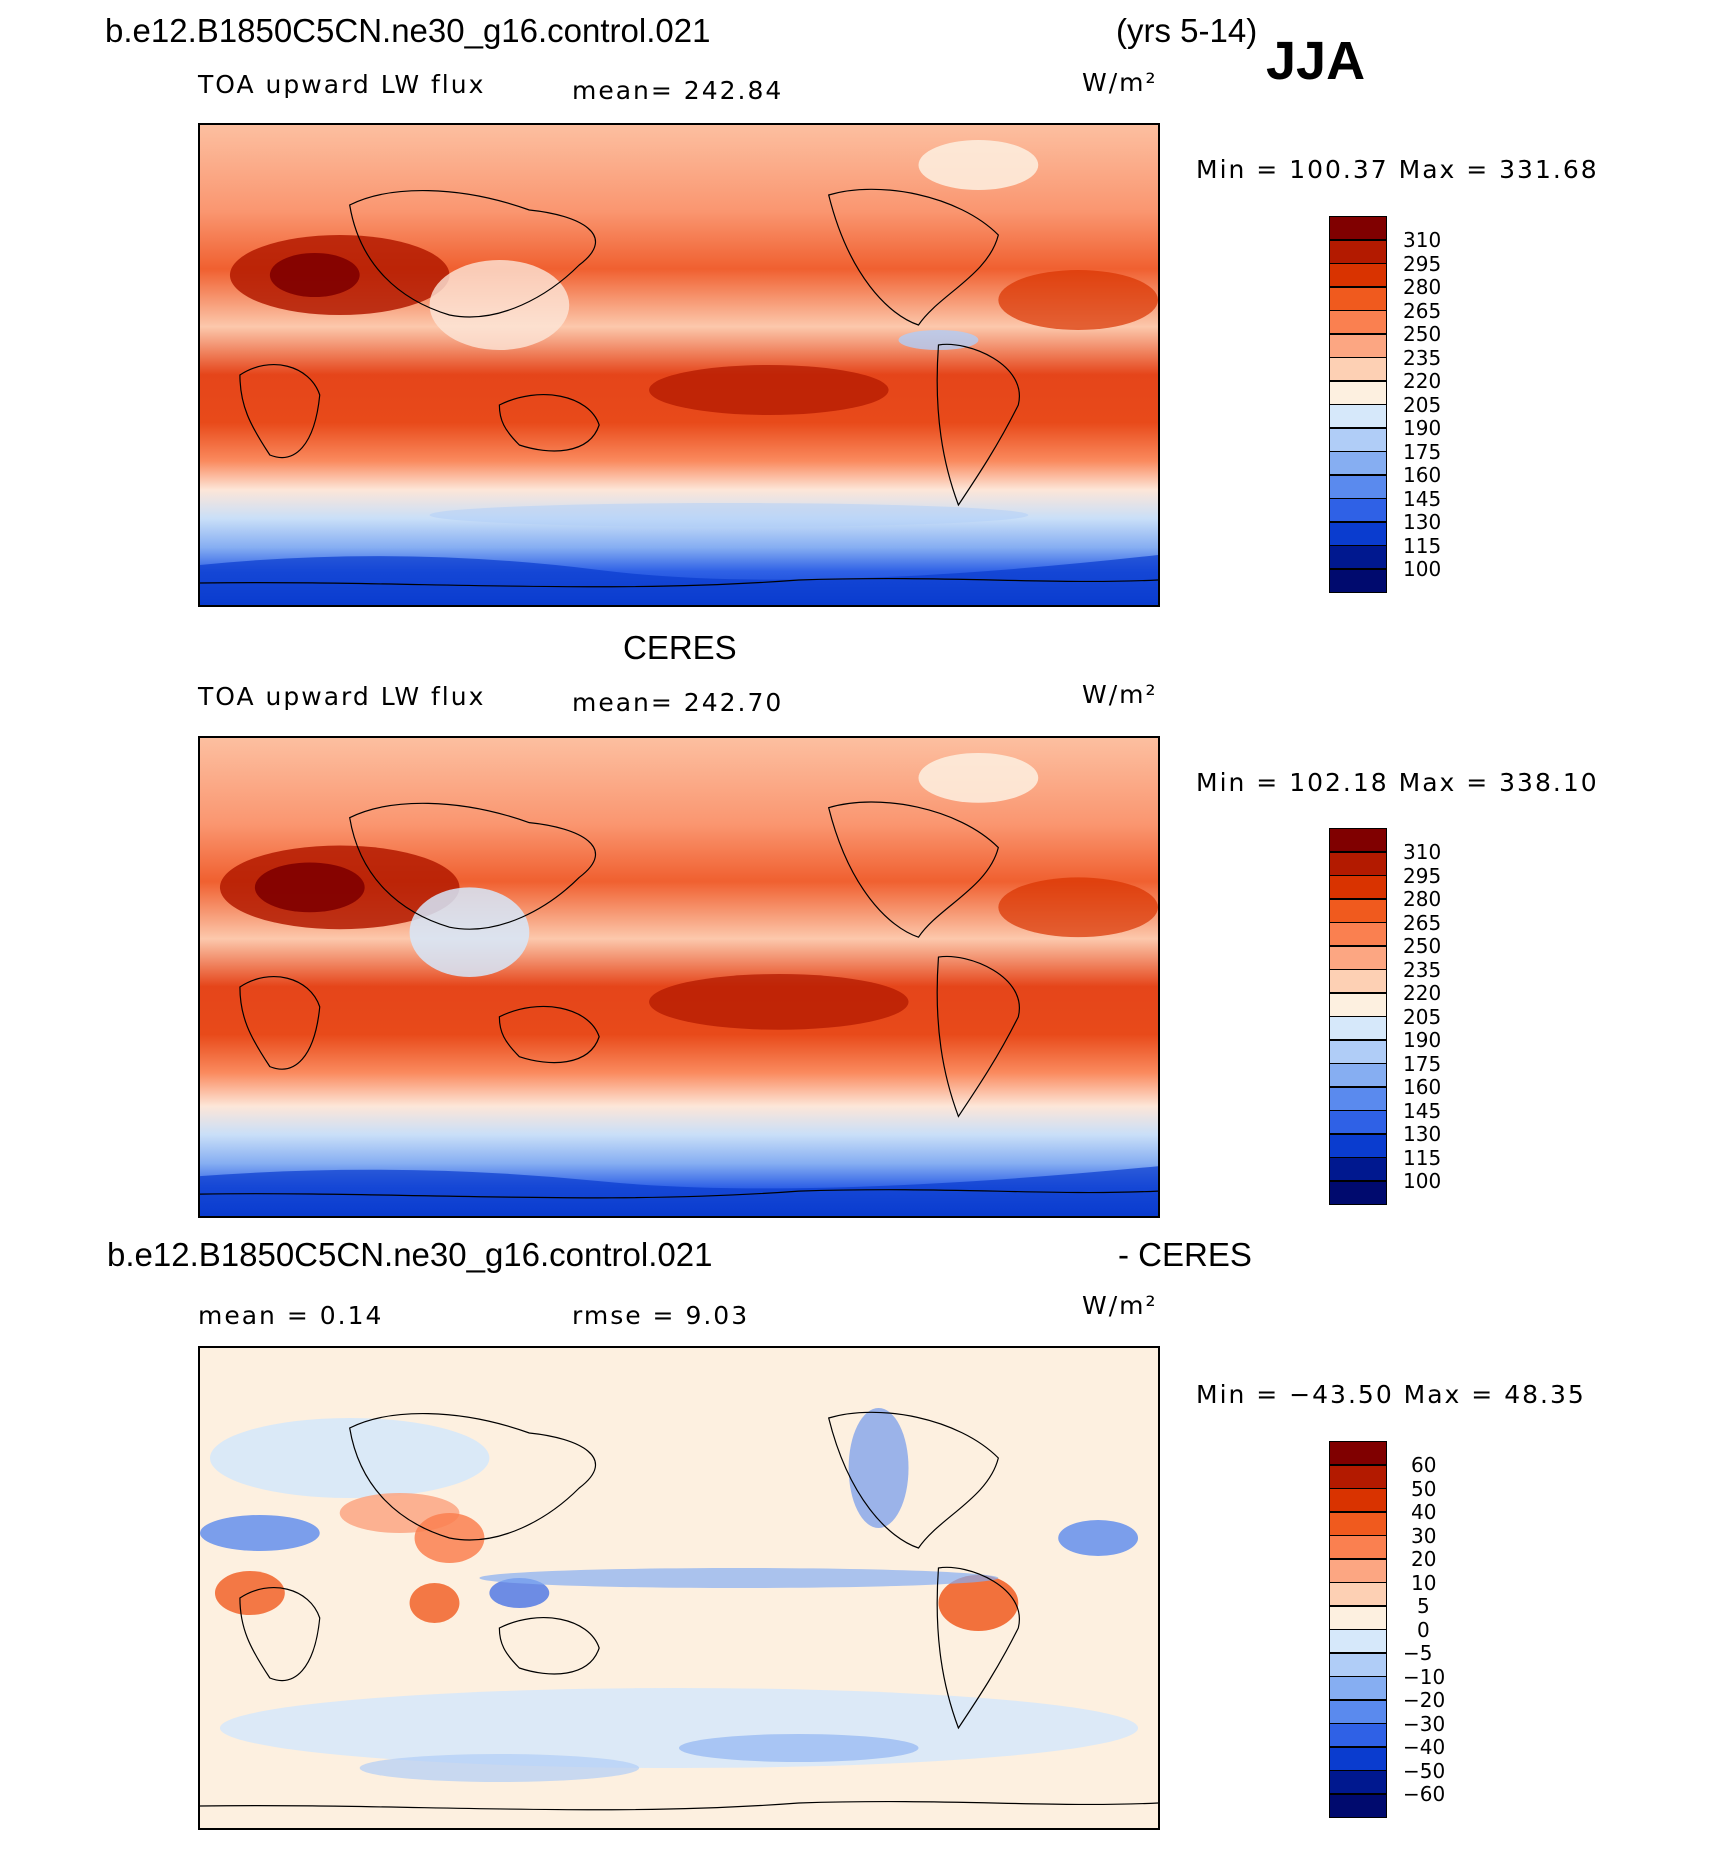  Describe the element at coordinates (1424, 1559) in the screenshot. I see `colorbar-tick: 20` at that location.